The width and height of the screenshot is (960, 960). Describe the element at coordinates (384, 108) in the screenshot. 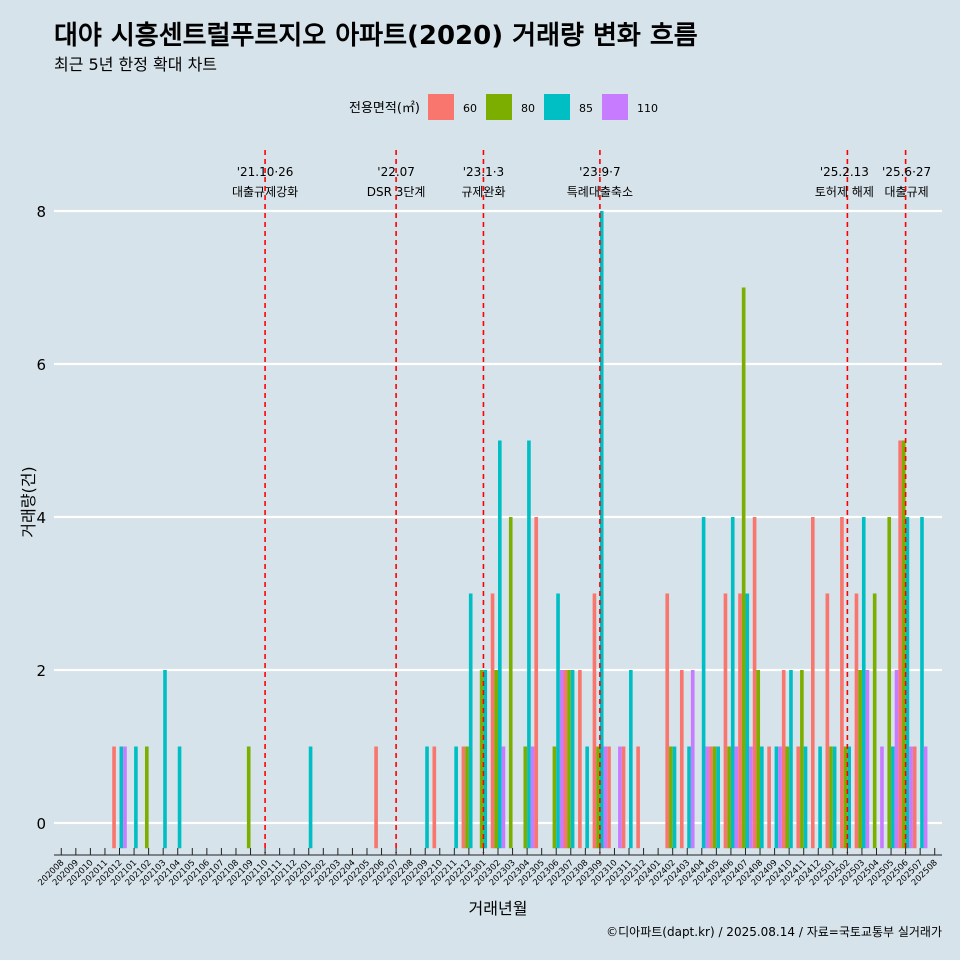

I see `legend-title: 전용면적(㎡)` at that location.